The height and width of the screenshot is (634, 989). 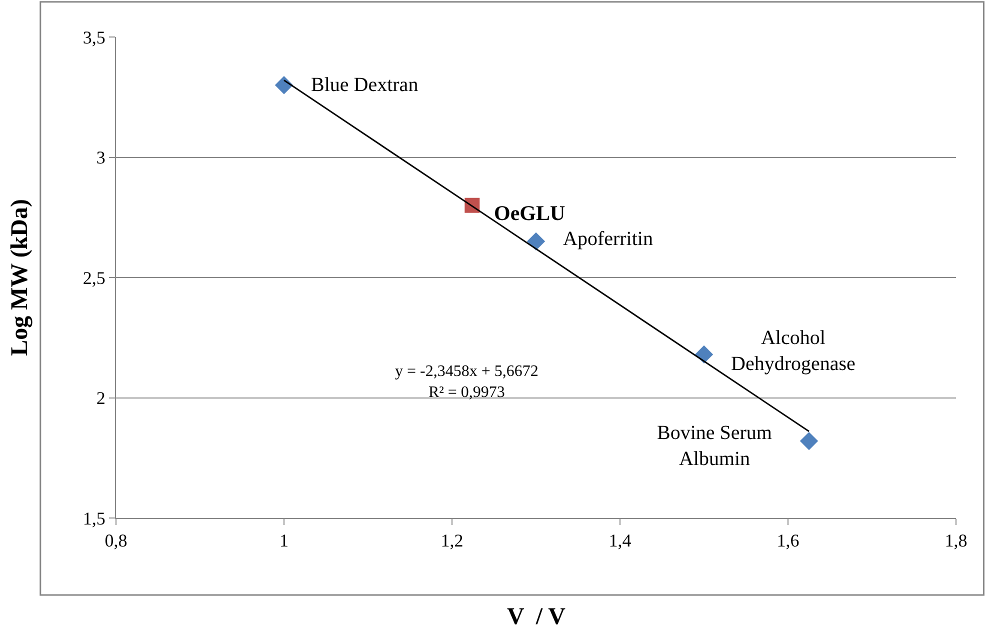 I want to click on annotation: Blue Dextran, so click(x=364, y=85).